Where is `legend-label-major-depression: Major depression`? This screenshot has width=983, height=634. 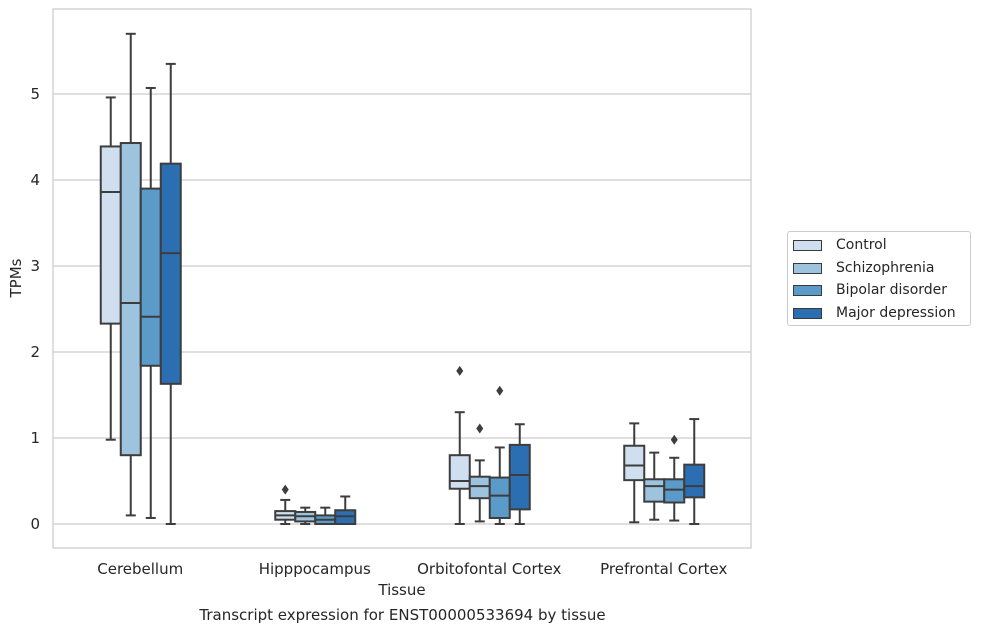 legend-label-major-depression: Major depression is located at coordinates (896, 313).